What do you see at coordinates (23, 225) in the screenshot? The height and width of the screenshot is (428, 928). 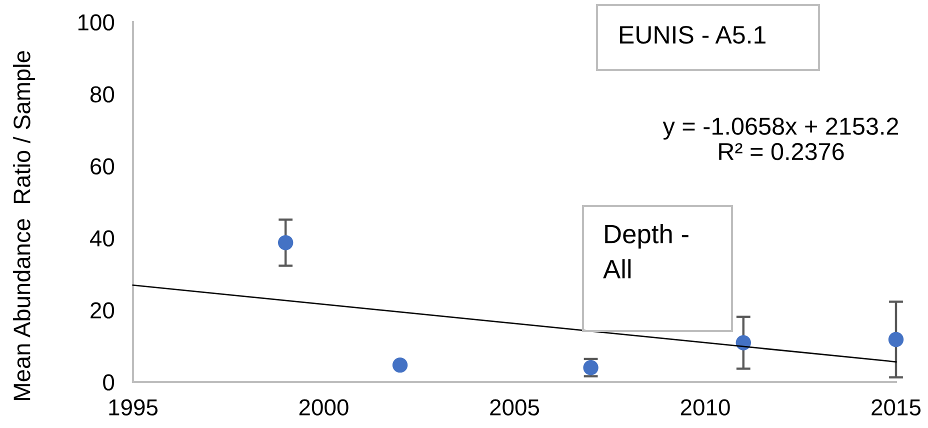 I see `y-axis-title: Mean Abundance Ratio / Sample` at bounding box center [23, 225].